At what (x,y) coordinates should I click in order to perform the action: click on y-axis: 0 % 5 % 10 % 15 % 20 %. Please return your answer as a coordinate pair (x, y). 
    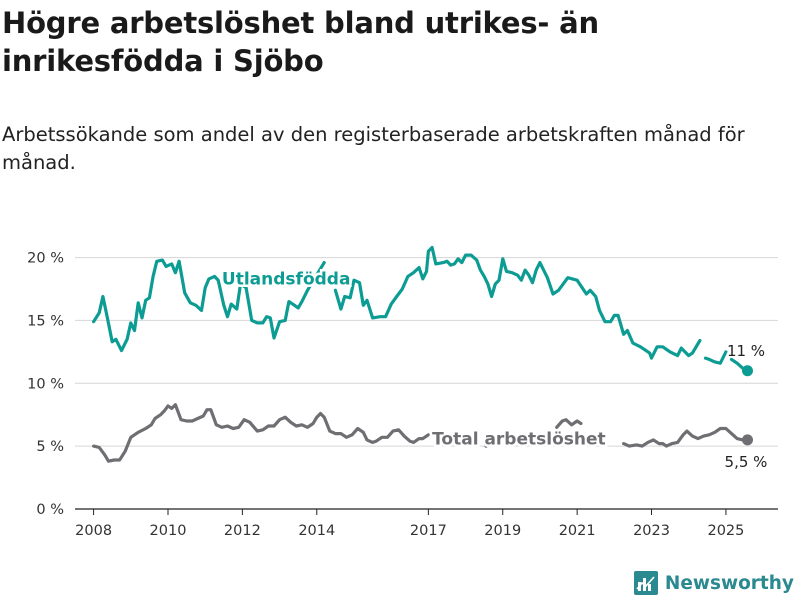
    Looking at the image, I should click on (45, 384).